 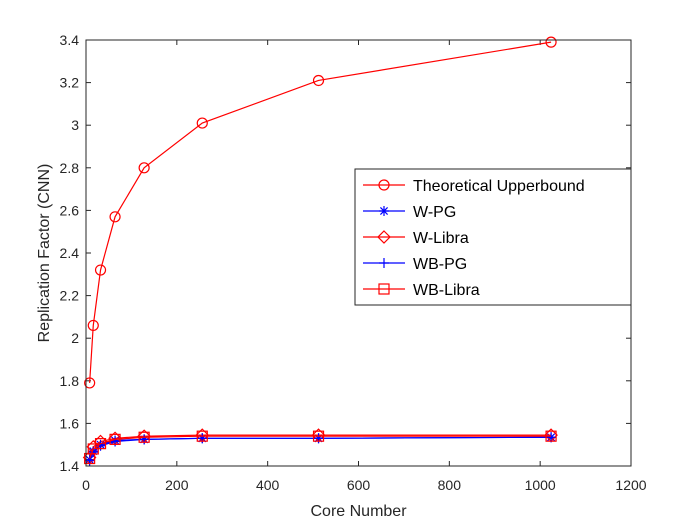 What do you see at coordinates (450, 485) in the screenshot?
I see `x-tick-label: 800` at bounding box center [450, 485].